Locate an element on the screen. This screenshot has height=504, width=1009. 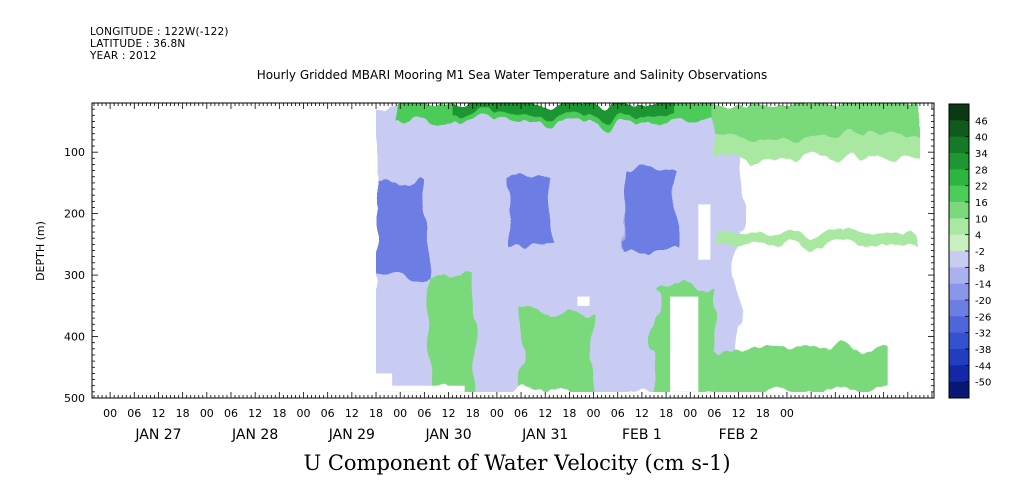
colorbar-label: -50 is located at coordinates (983, 383).